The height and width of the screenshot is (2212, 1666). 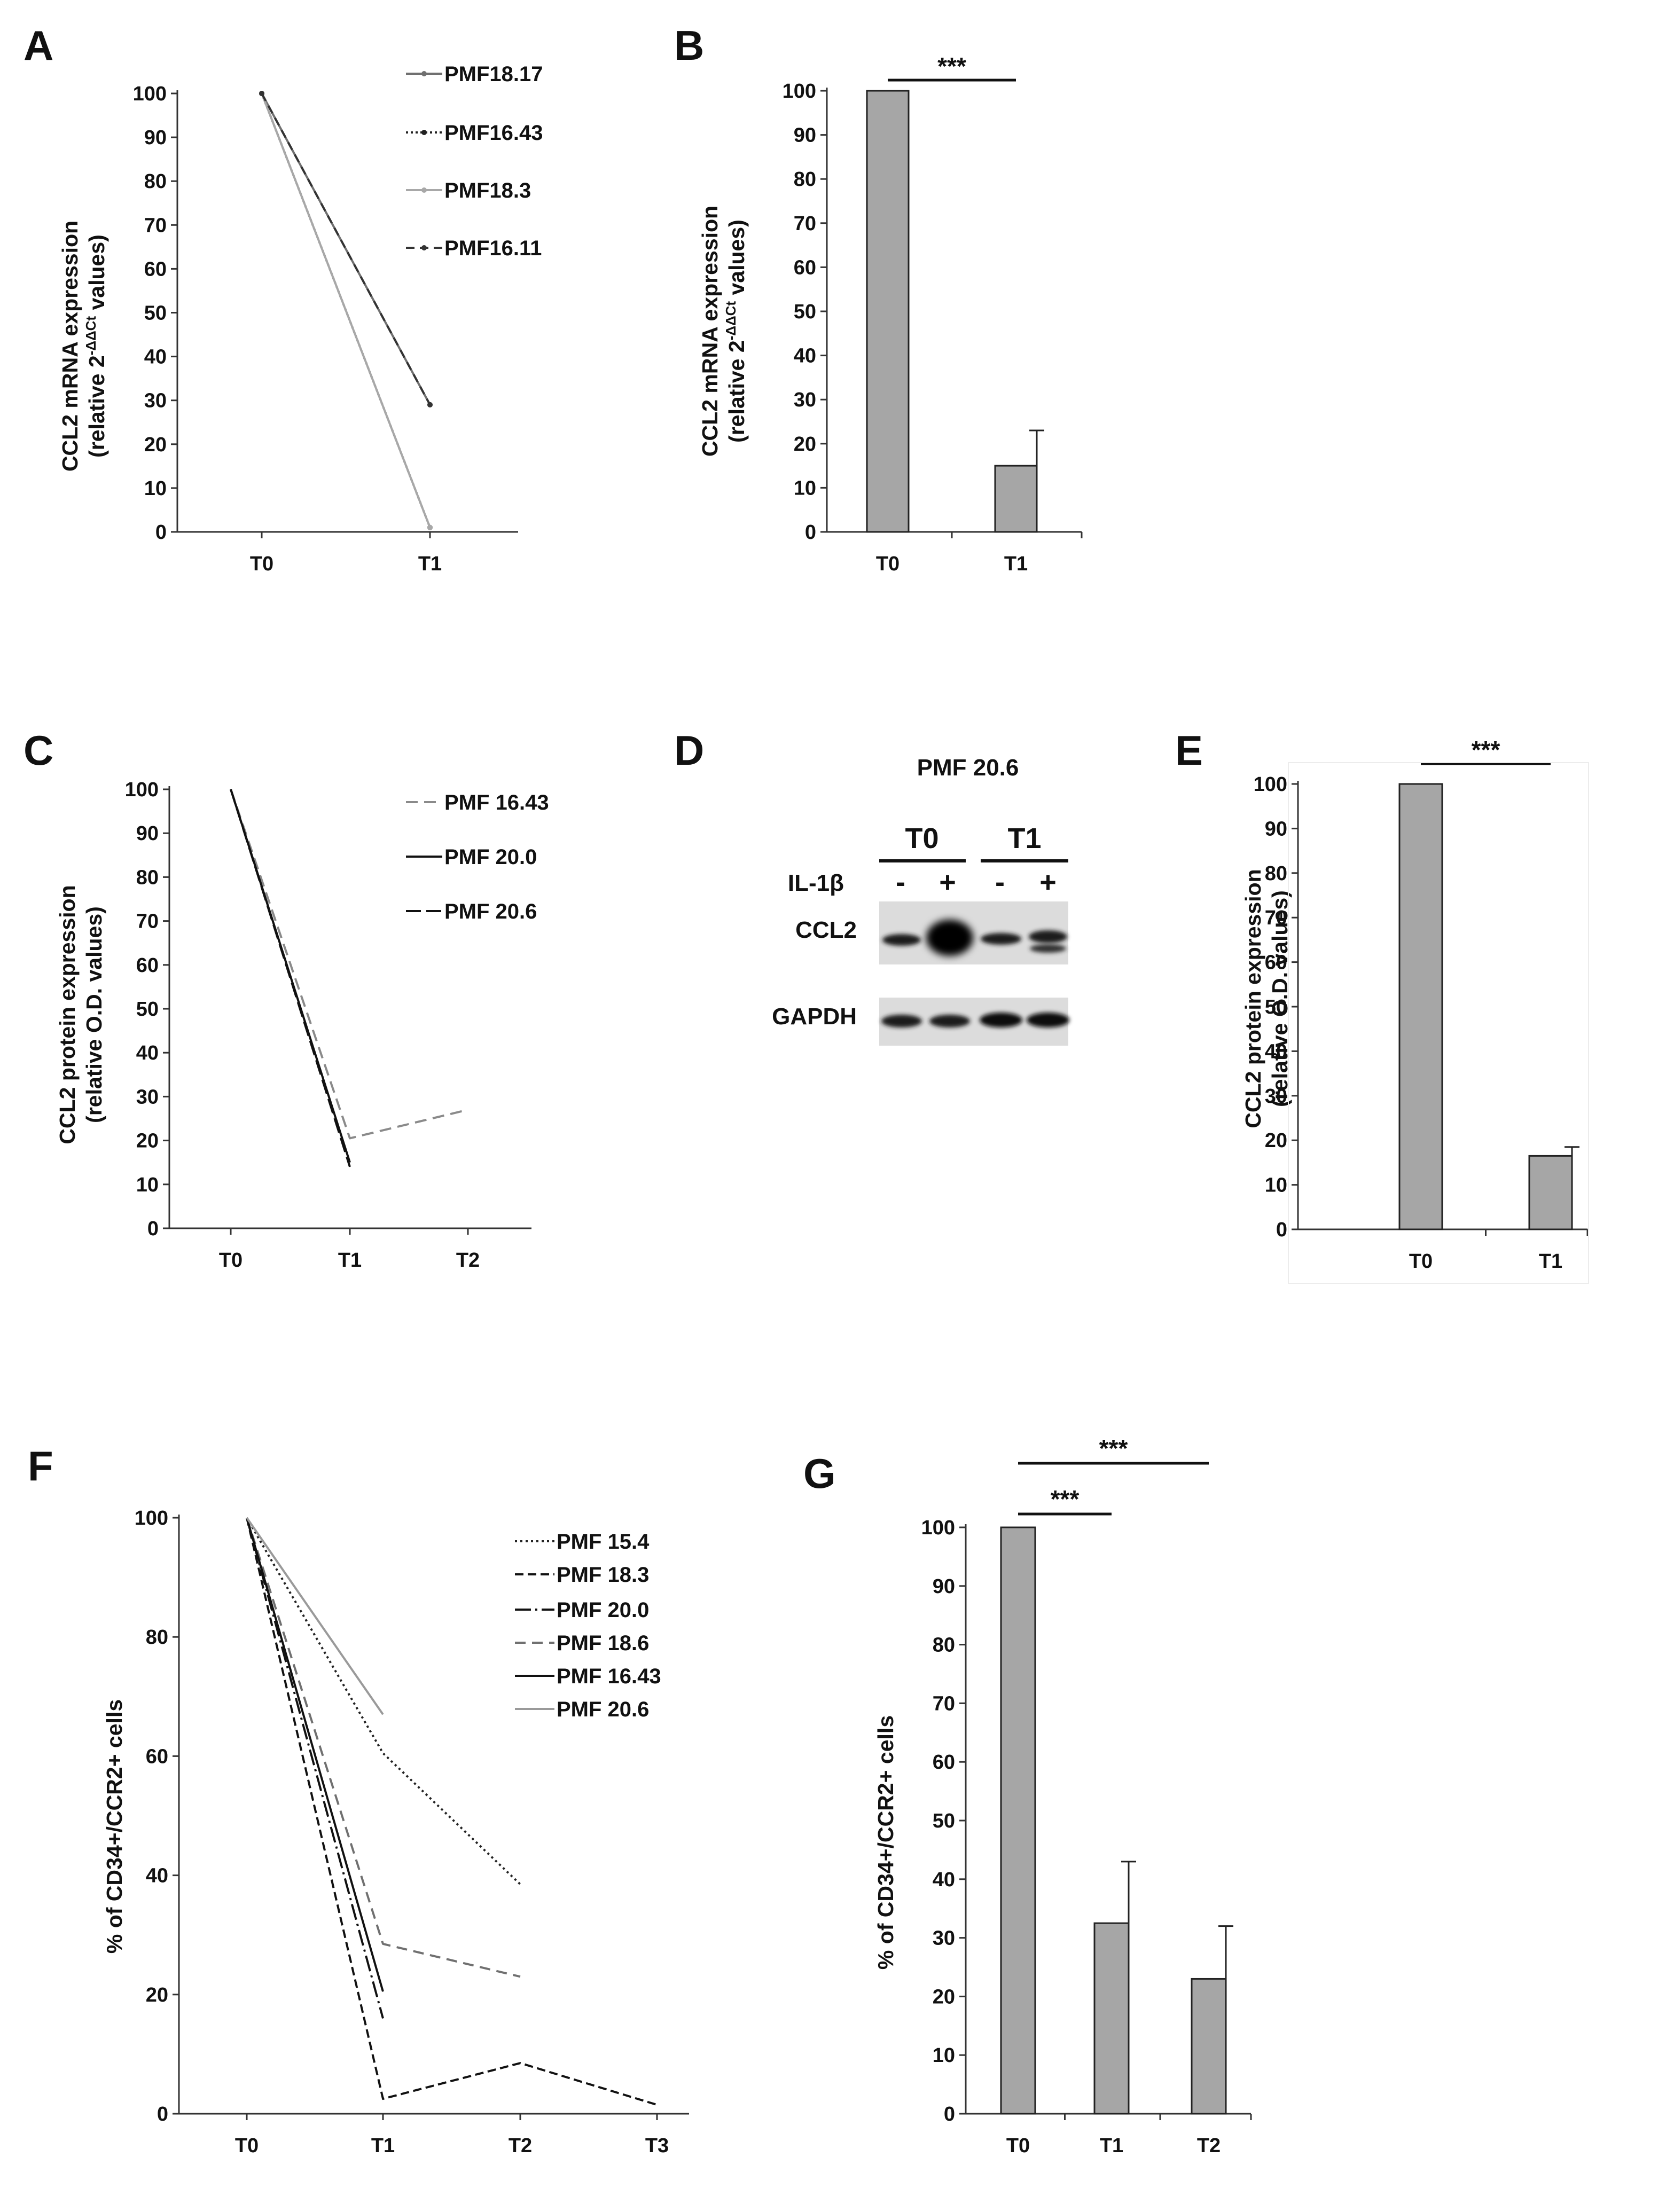 I want to click on bar-t2, so click(x=1209, y=2047).